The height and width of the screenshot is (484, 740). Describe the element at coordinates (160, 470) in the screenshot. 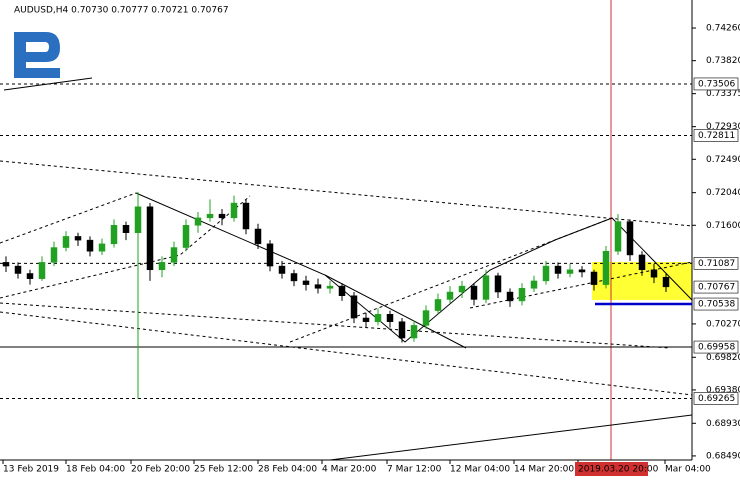

I see `x-tick-label: 20 Feb 20:00` at that location.